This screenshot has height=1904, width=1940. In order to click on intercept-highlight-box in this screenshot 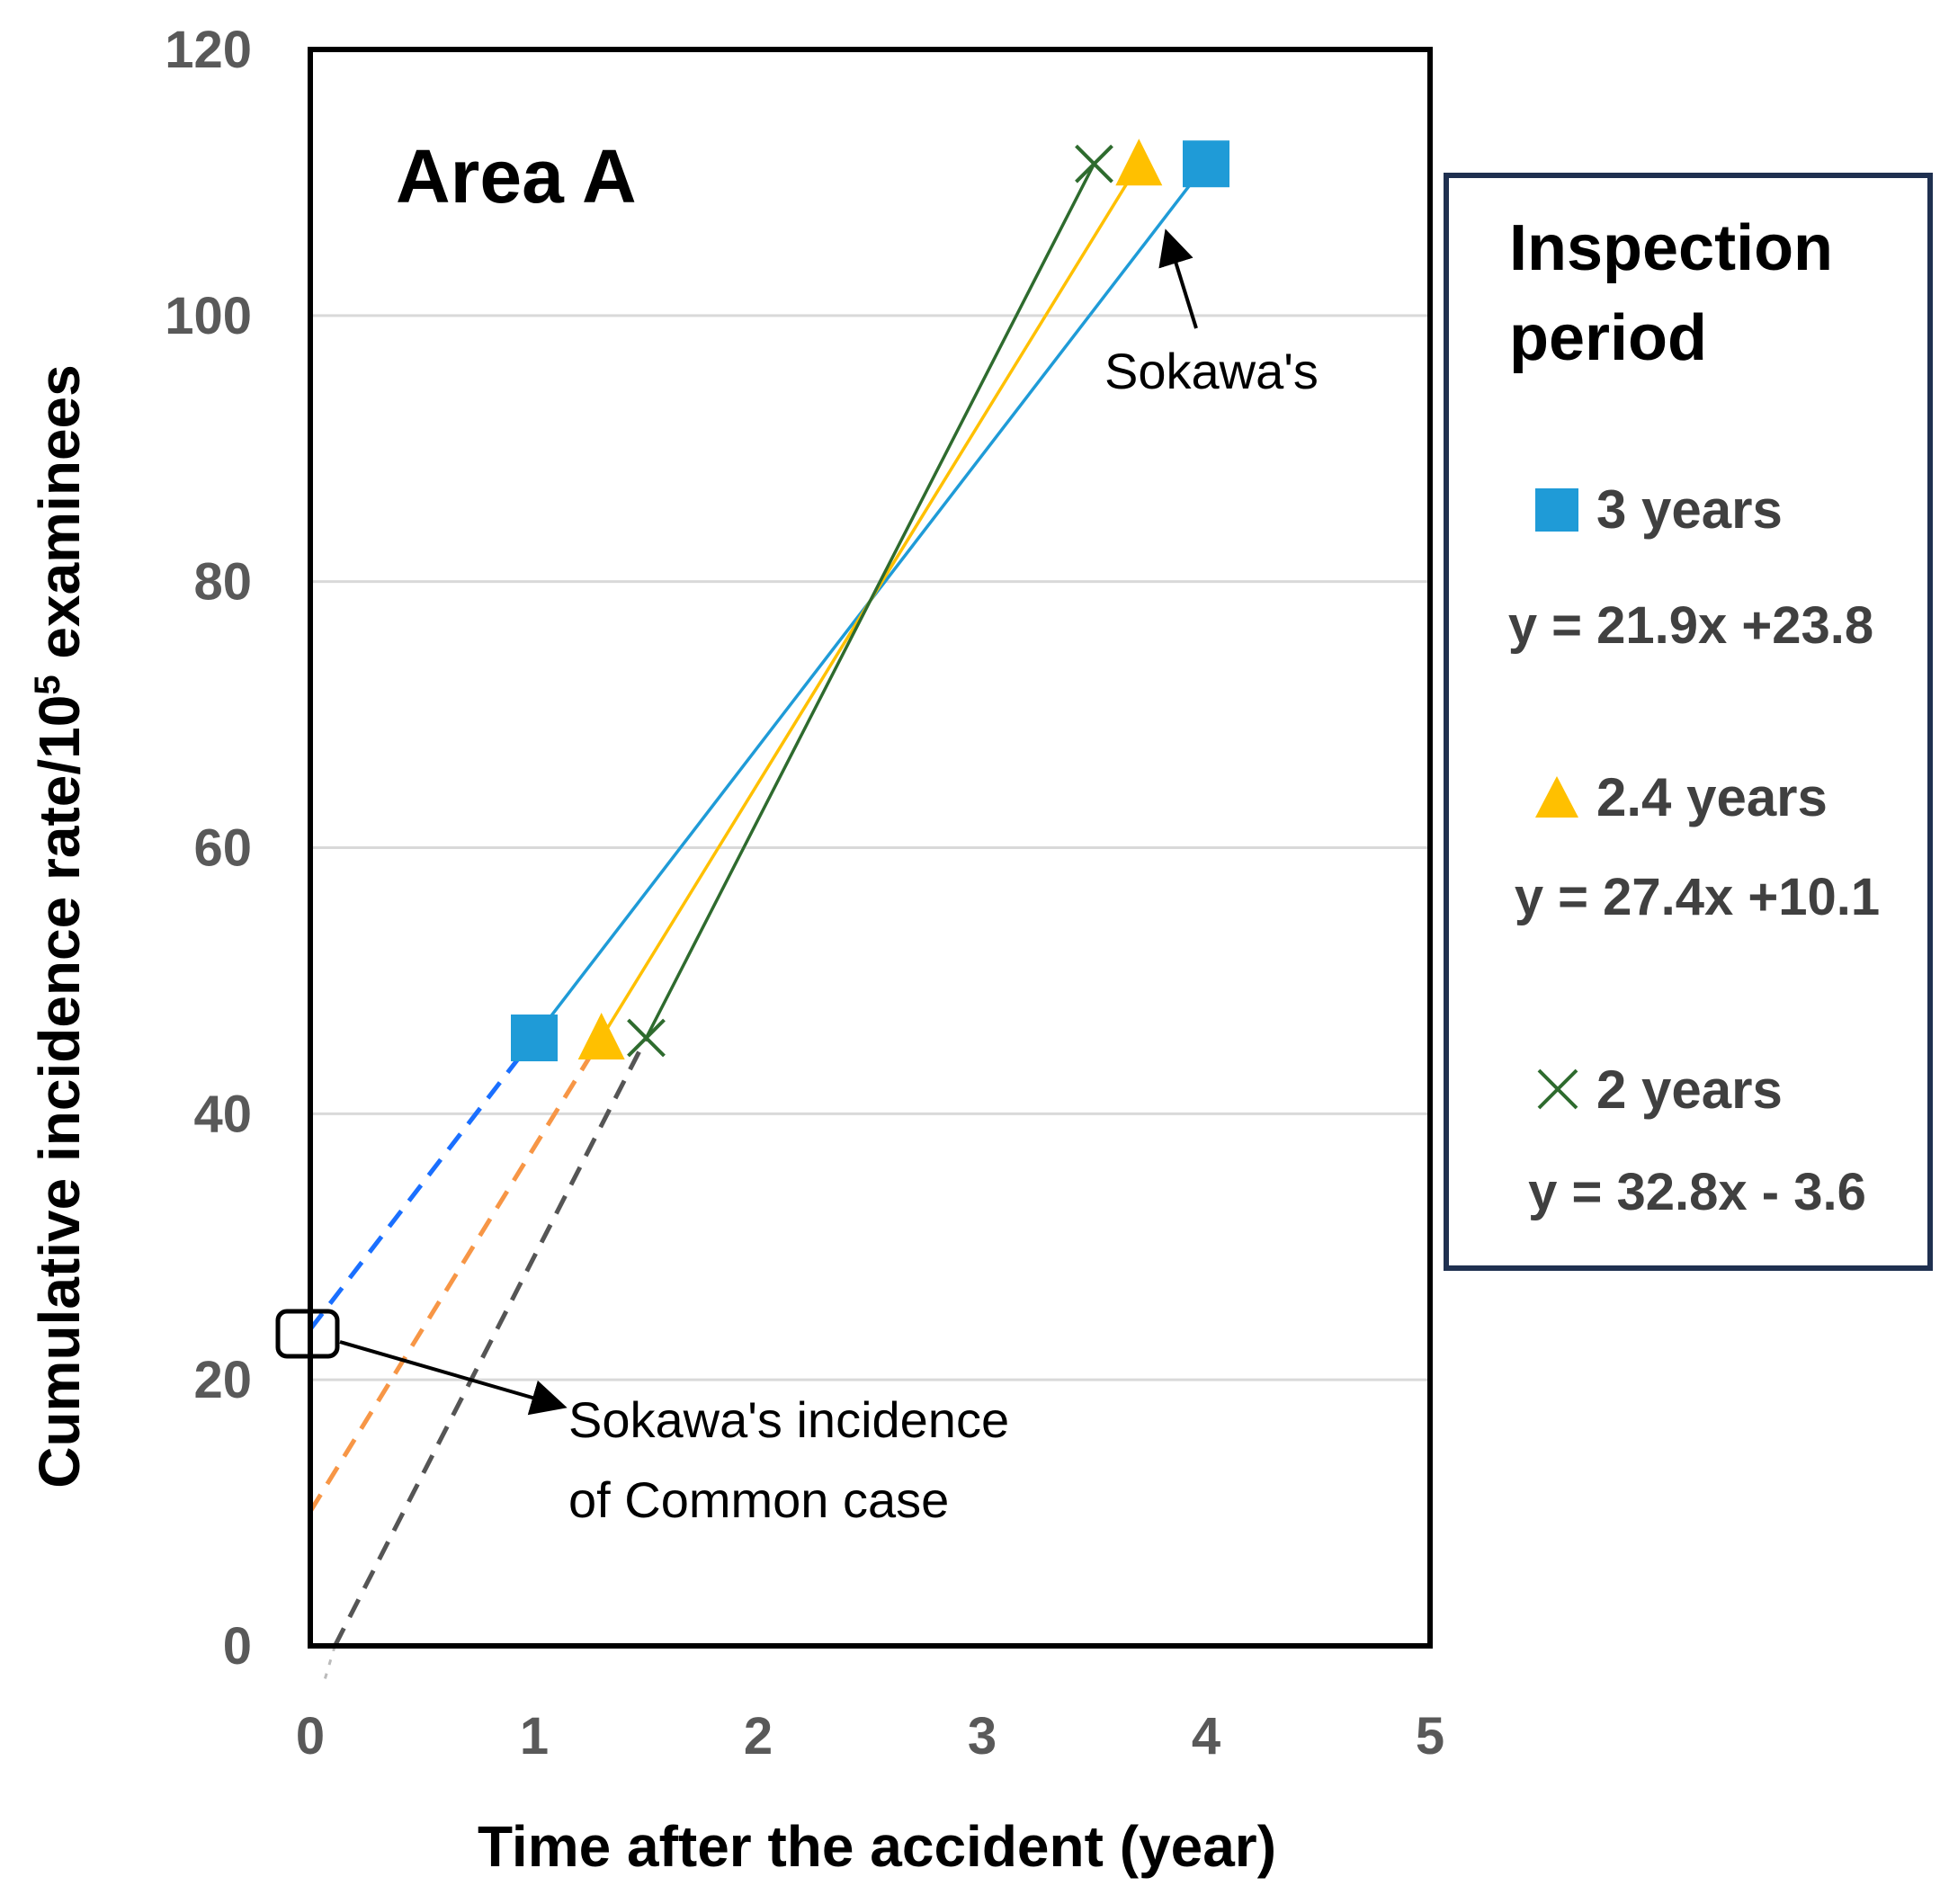, I will do `click(307, 1334)`.